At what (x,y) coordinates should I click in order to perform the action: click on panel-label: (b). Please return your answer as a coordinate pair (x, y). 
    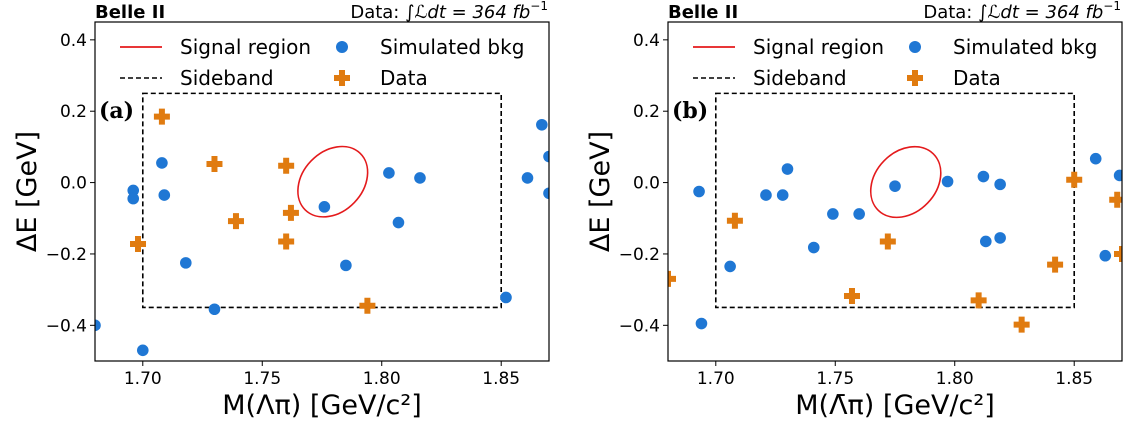
    Looking at the image, I should click on (690, 111).